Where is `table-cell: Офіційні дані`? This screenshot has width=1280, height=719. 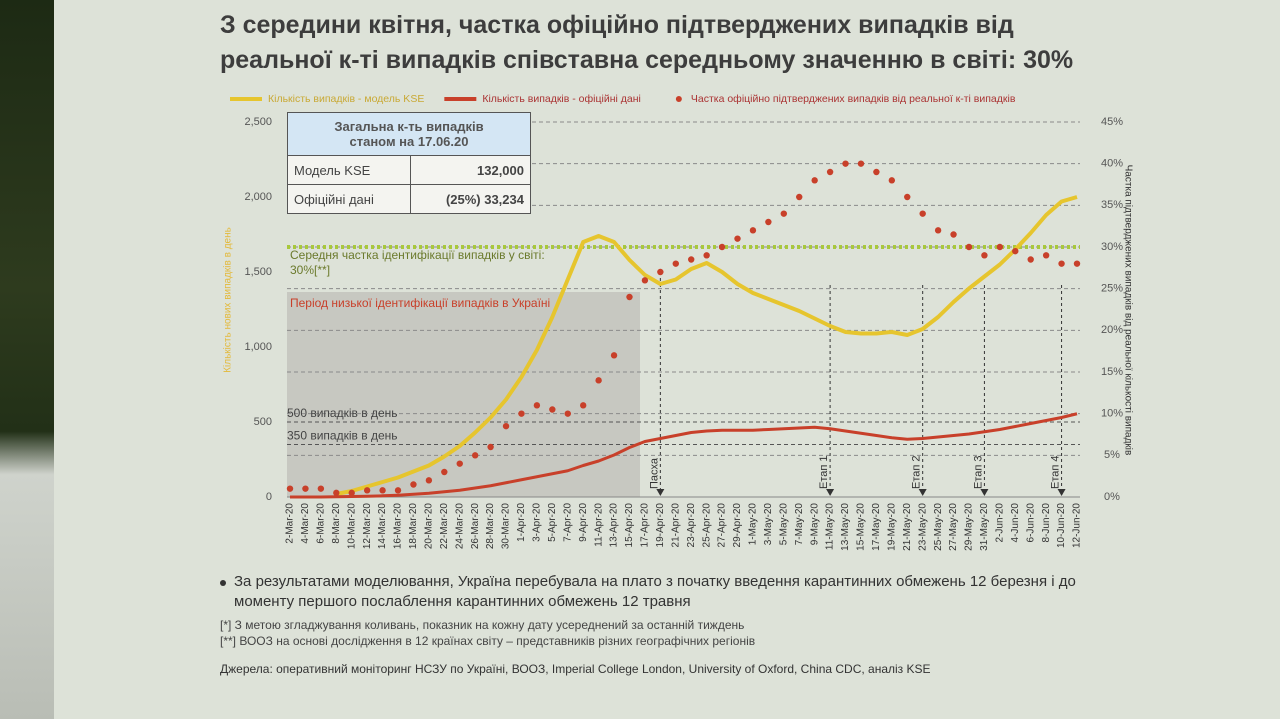
table-cell: Офіційні дані is located at coordinates (349, 199).